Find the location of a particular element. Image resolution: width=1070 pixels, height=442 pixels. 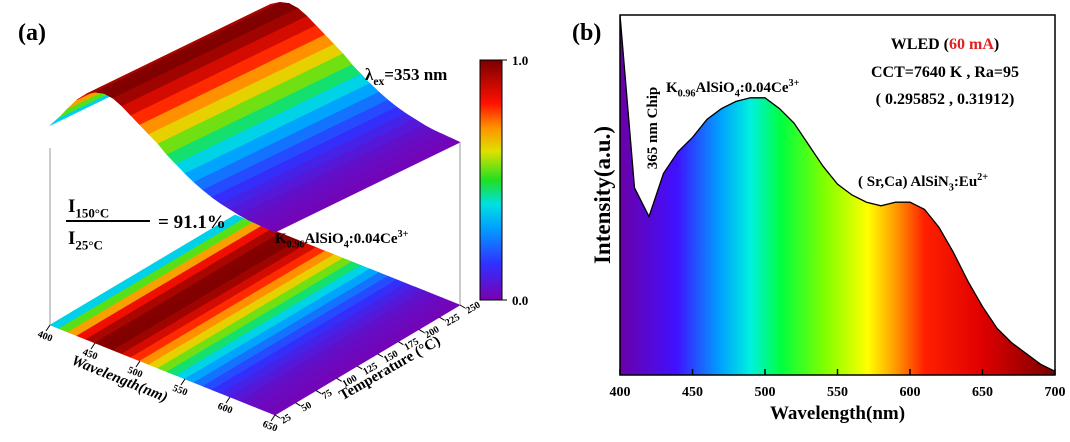

chip-label: 365 nm Chip is located at coordinates (653, 128).